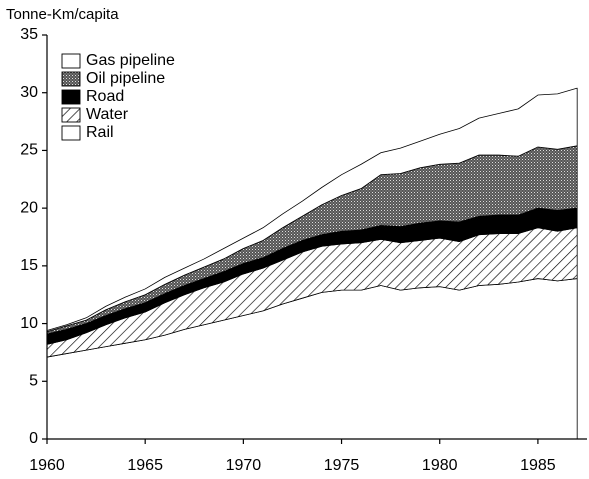  Describe the element at coordinates (100, 132) in the screenshot. I see `legend-label: Rail` at that location.